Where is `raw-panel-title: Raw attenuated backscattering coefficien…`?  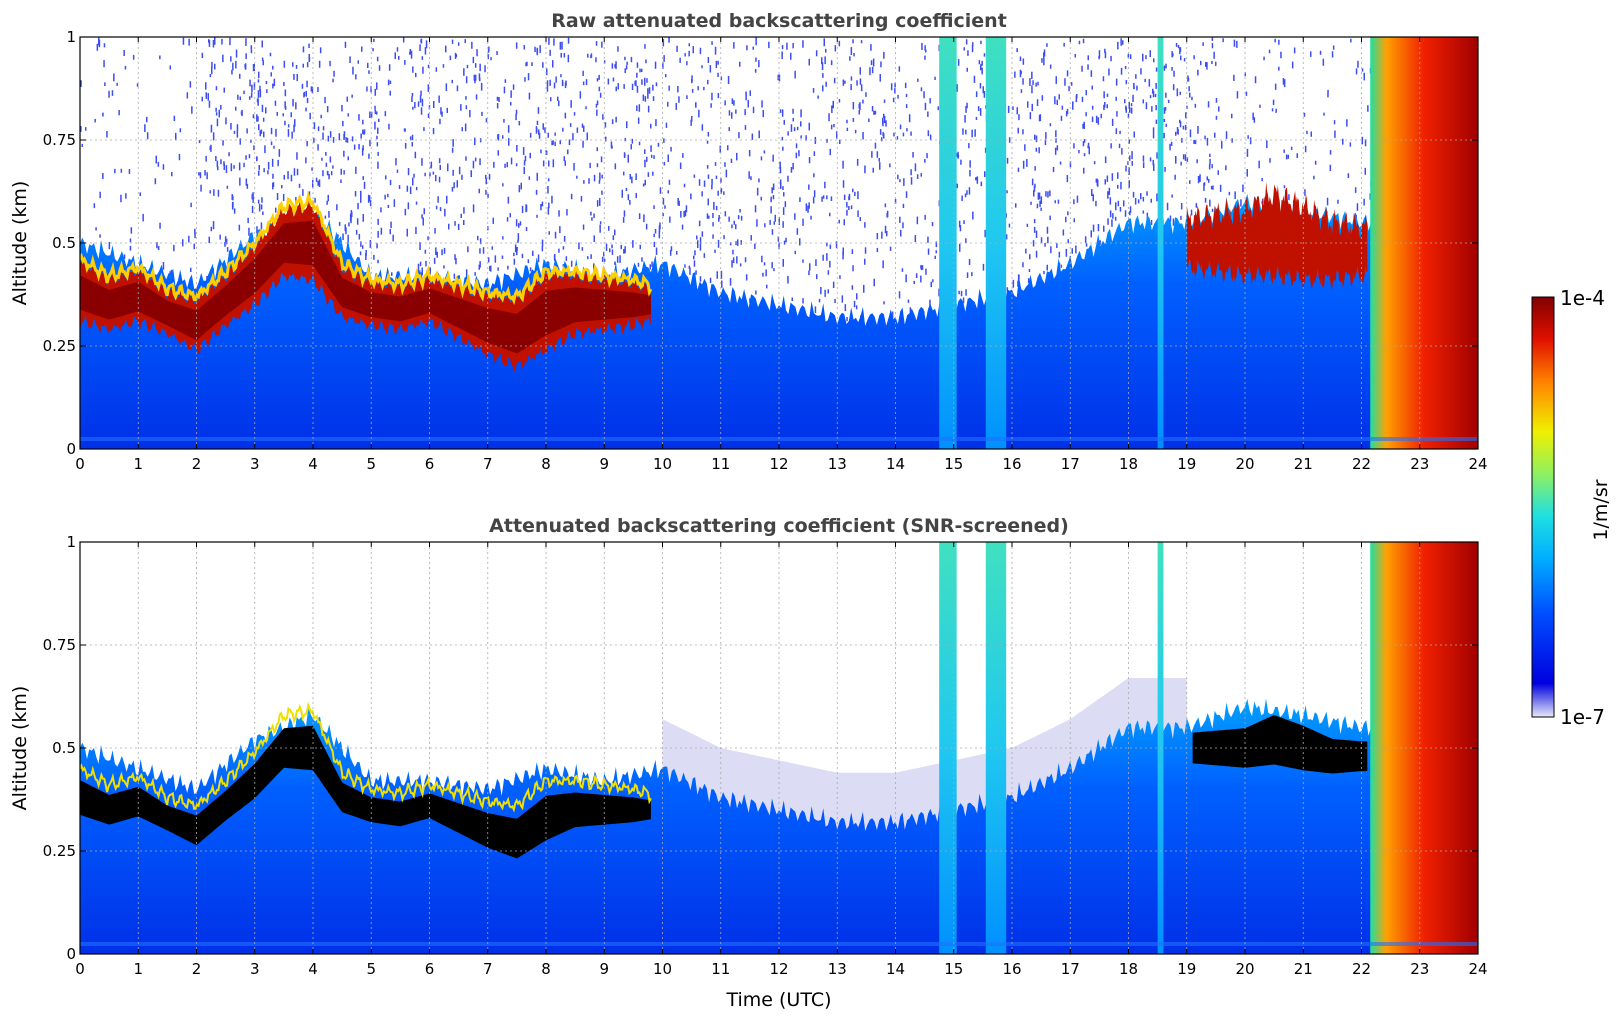 raw-panel-title: Raw attenuated backscattering coefficien… is located at coordinates (779, 21).